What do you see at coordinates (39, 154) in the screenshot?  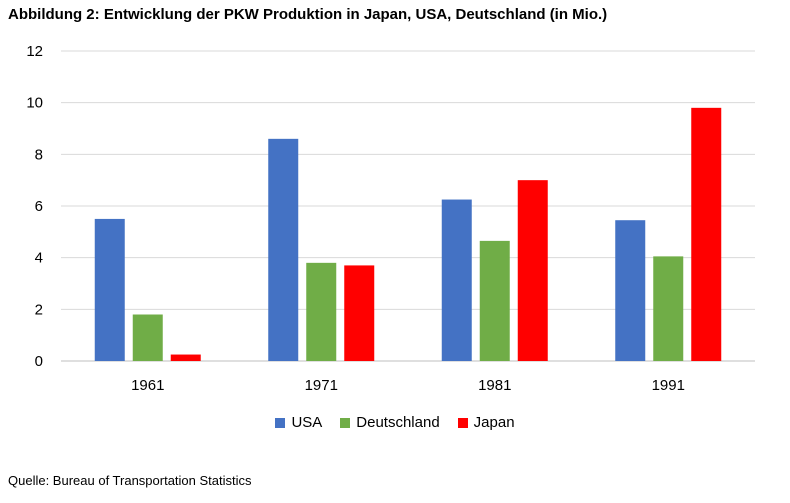 I see `y-tick-label: 8` at bounding box center [39, 154].